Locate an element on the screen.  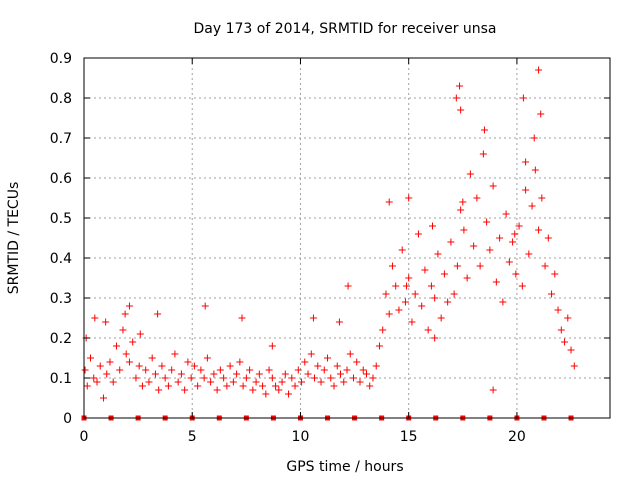
x-tick-label: 15 is located at coordinates (409, 437).